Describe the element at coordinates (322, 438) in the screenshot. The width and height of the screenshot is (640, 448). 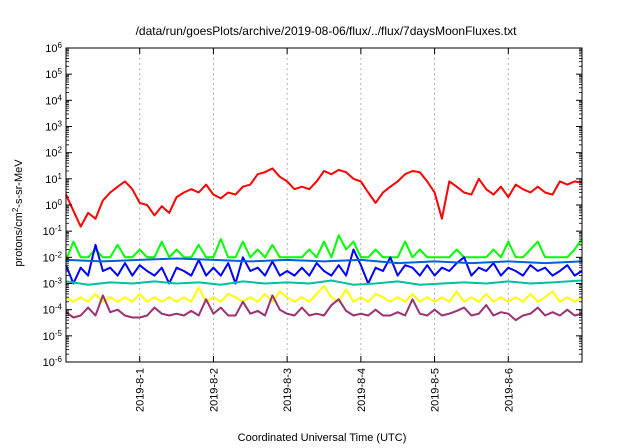
I see `x-axis-label: Coordinated Universal Time (UTC)` at that location.